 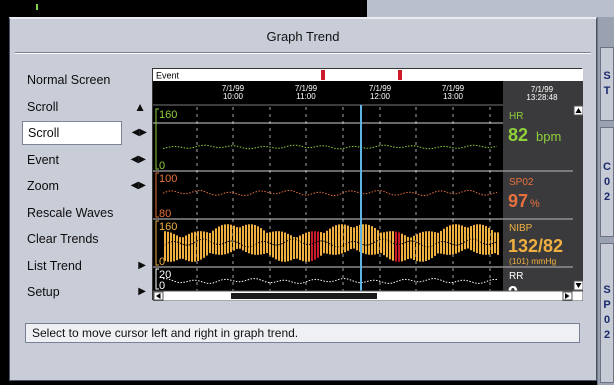 What do you see at coordinates (330, 281) in the screenshot?
I see `rr-trend-line` at bounding box center [330, 281].